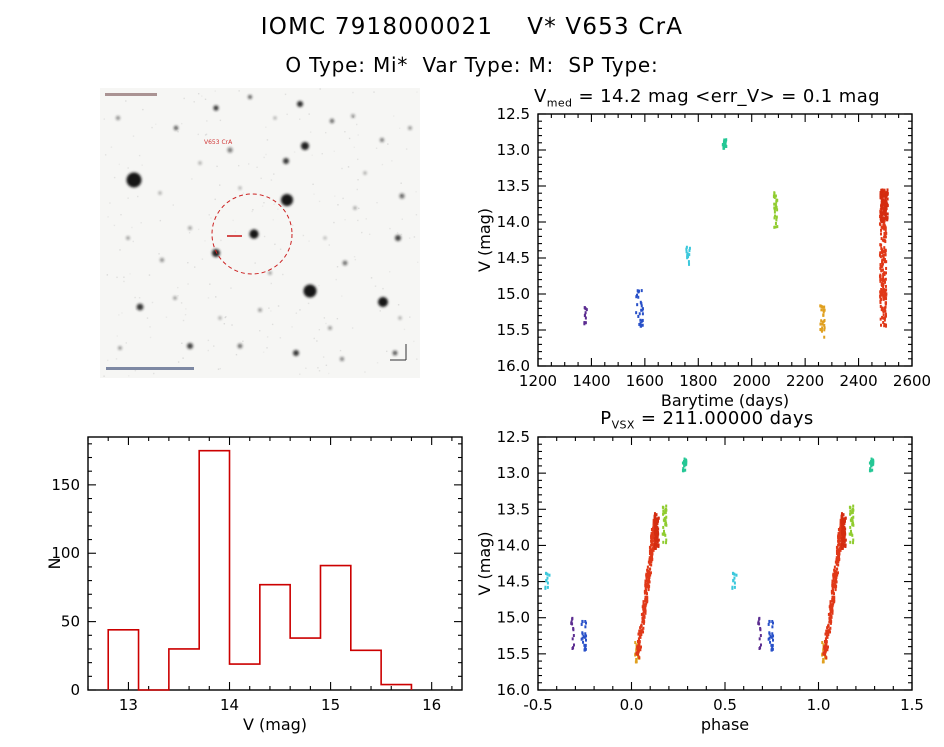 This screenshot has width=944, height=747. What do you see at coordinates (472, 65) in the screenshot?
I see `page-subtitle: O Type: Mi* Var Type: M: SP Type:` at bounding box center [472, 65].